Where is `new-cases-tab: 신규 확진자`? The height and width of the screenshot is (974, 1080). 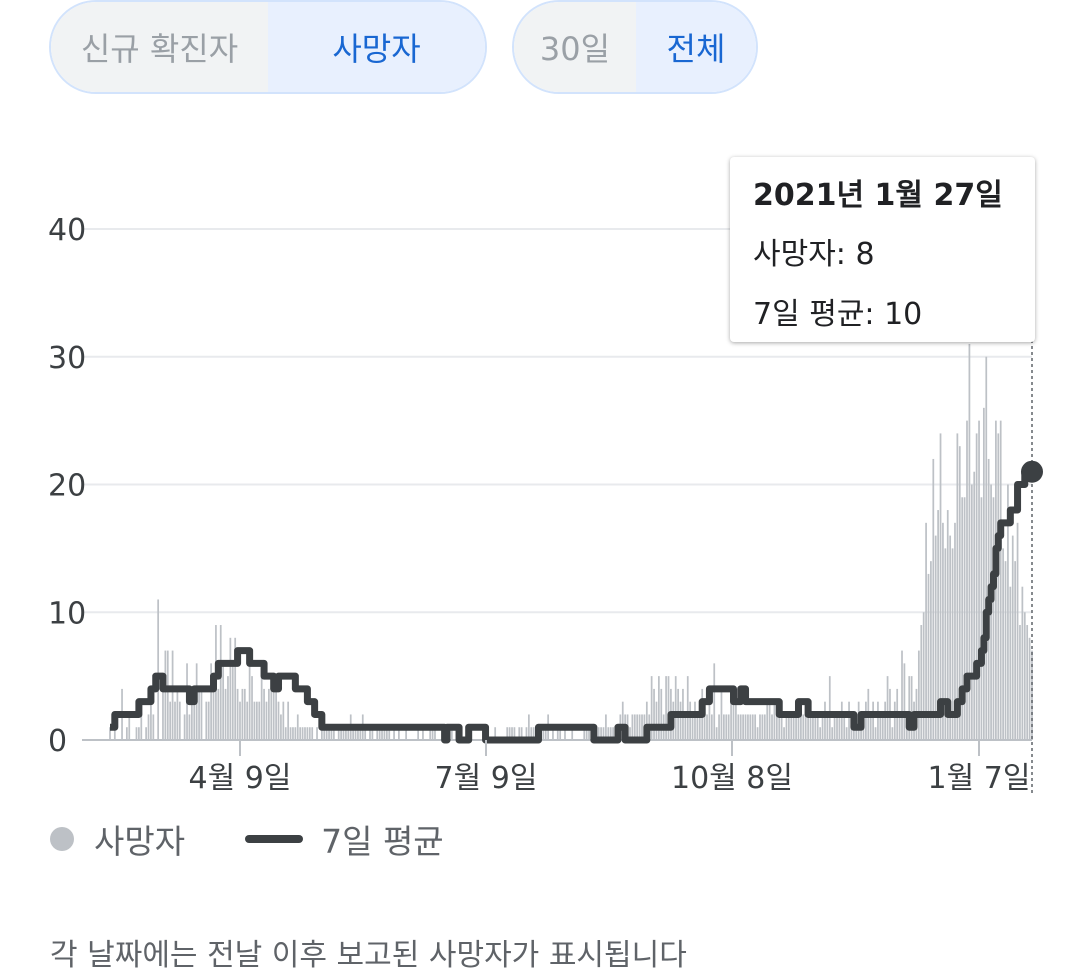
new-cases-tab: 신규 확진자 is located at coordinates (159, 47).